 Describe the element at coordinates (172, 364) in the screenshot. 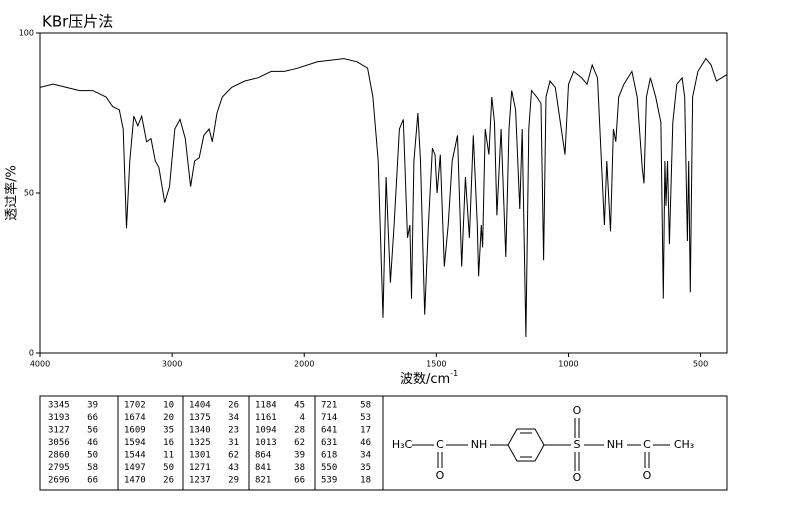

I see `x-tick-label: 3000` at that location.